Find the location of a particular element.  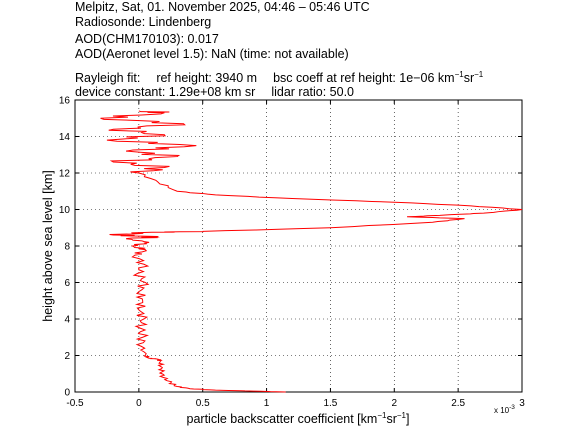

y-tick-label: 10 is located at coordinates (65, 210).